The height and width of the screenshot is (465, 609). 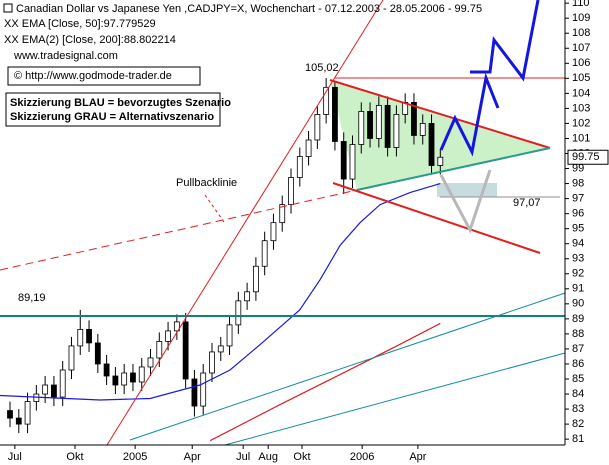 I want to click on y-tick-label: 85, so click(x=578, y=379).